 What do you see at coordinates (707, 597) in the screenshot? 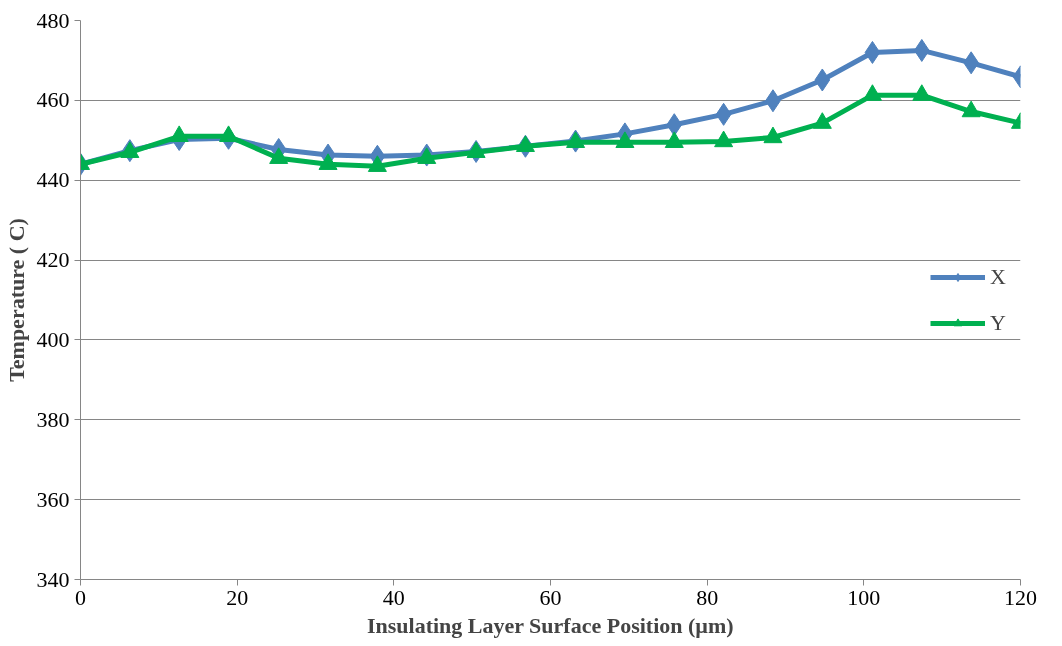
I see `x-tick-label: 80` at bounding box center [707, 597].